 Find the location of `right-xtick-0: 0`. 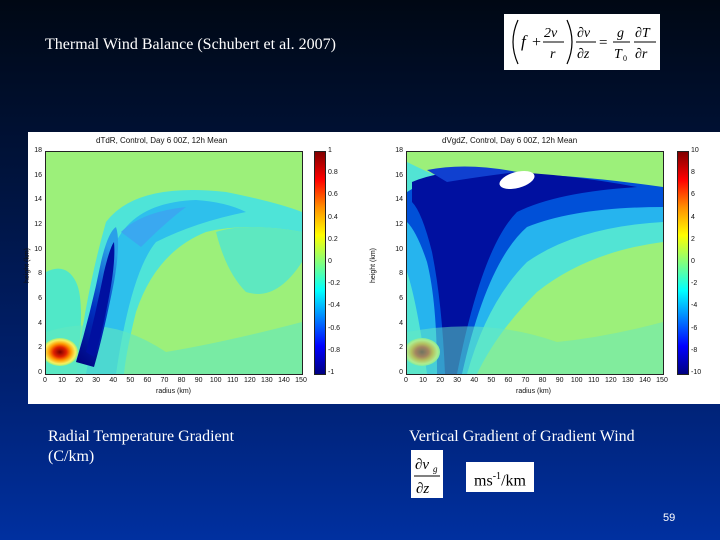

right-xtick-0: 0 is located at coordinates (406, 380).